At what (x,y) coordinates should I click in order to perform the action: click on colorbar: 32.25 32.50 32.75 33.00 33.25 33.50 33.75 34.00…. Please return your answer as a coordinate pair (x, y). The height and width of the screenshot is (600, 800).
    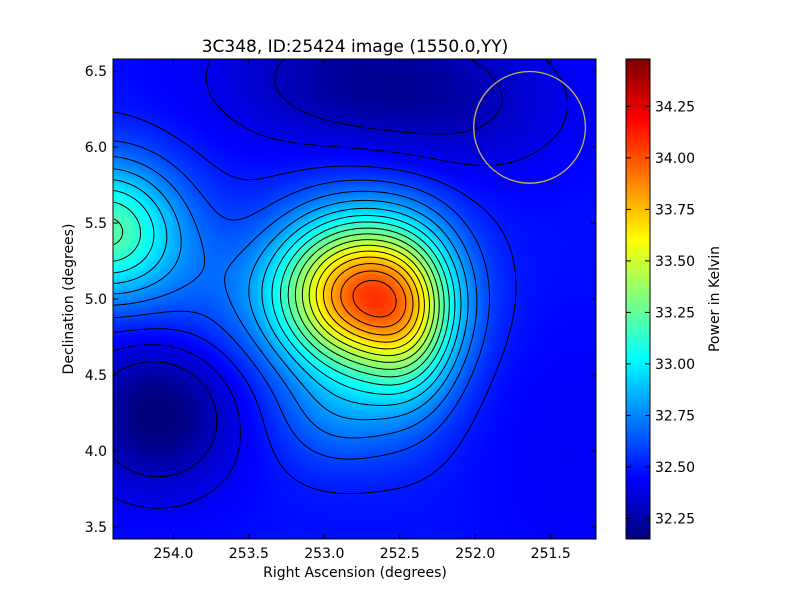
    Looking at the image, I should click on (660, 299).